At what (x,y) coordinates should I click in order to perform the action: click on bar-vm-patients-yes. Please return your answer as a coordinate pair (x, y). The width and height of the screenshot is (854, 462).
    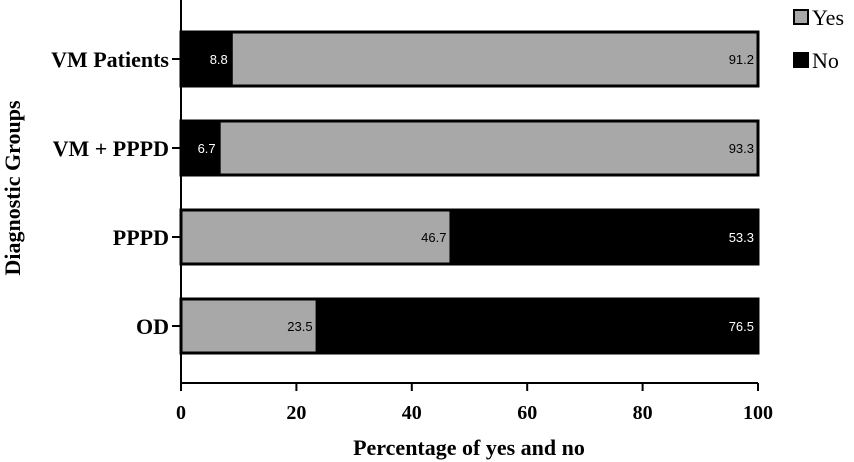
    Looking at the image, I should click on (494, 59).